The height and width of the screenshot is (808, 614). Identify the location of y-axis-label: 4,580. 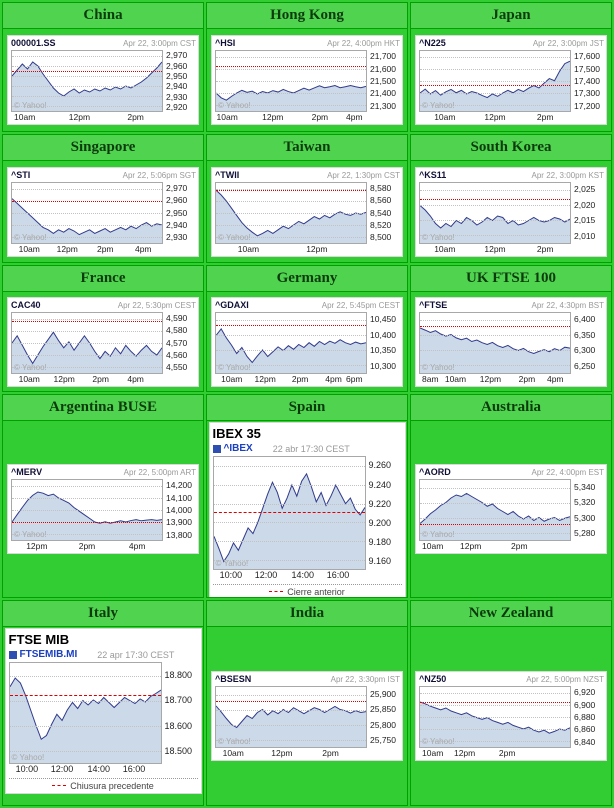
(177, 330).